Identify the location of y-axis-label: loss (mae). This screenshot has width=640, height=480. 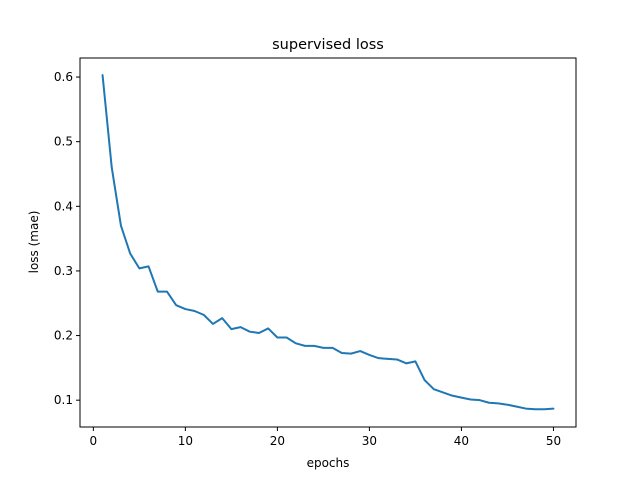
(34, 242).